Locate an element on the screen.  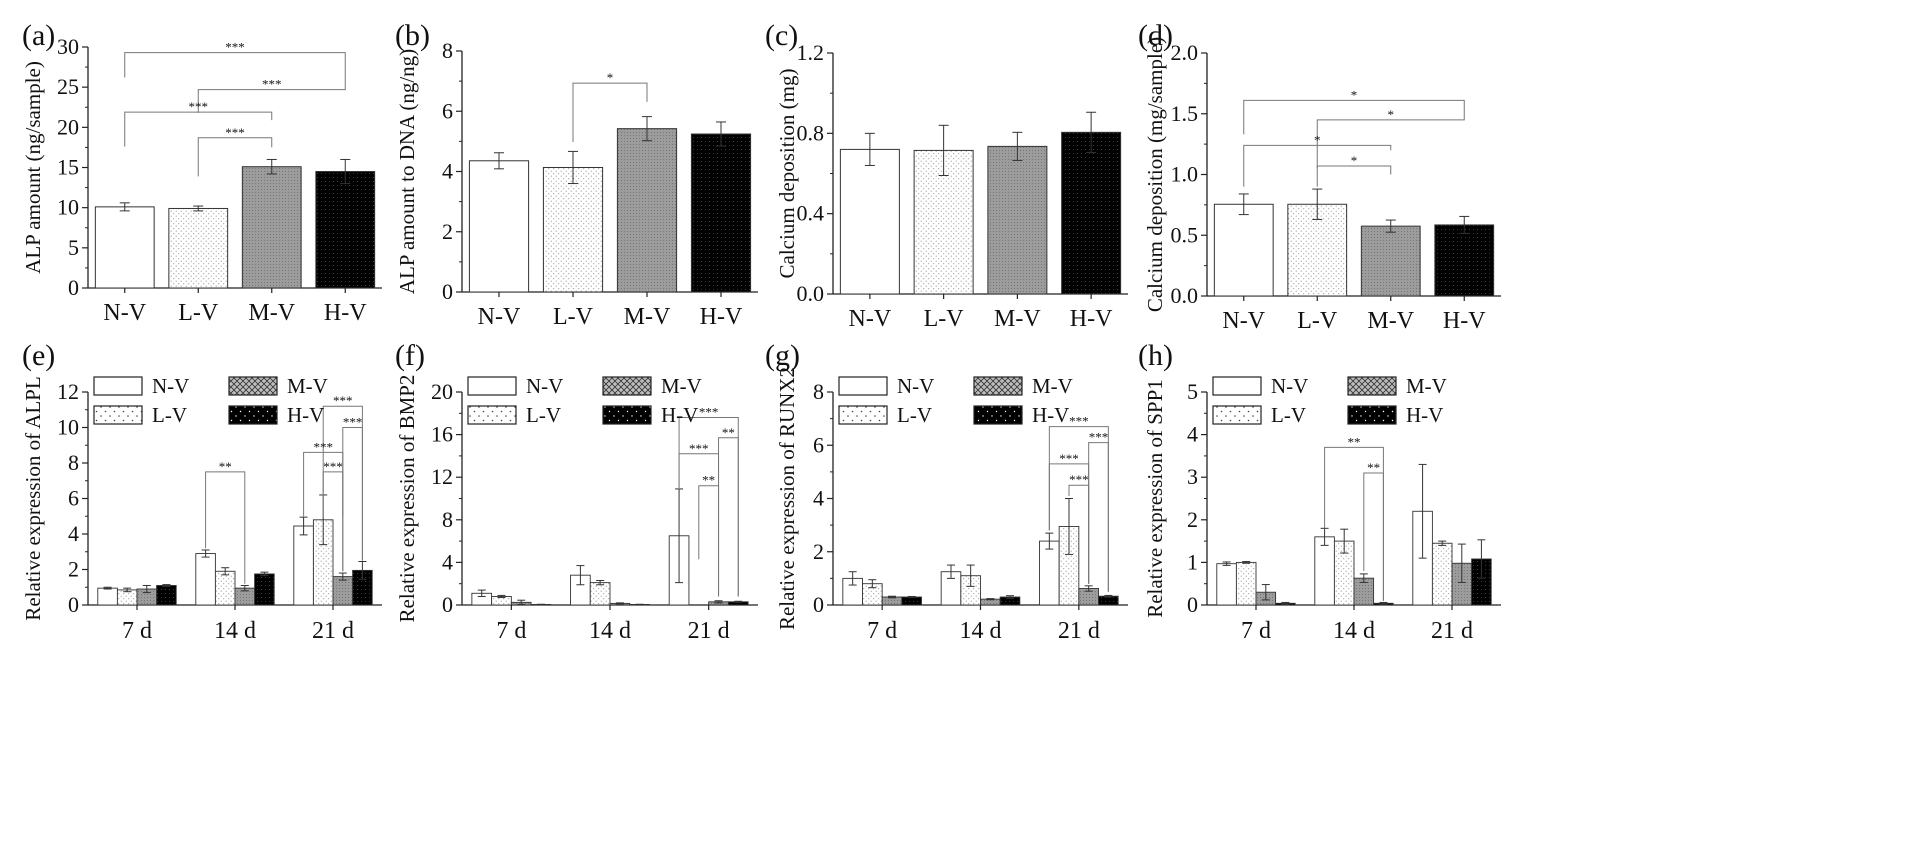
y-tick-label: 5 is located at coordinates (1192, 391).